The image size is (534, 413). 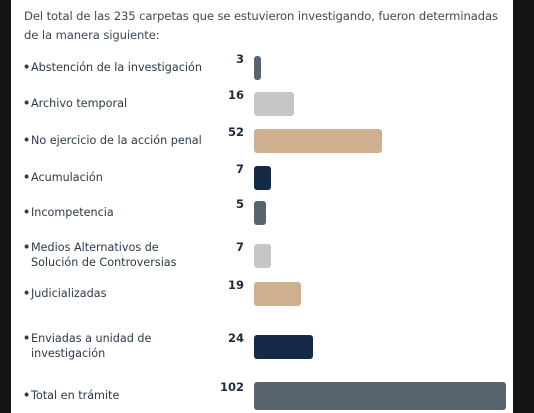 I want to click on category-label: • Archivo temporal, so click(x=132, y=103).